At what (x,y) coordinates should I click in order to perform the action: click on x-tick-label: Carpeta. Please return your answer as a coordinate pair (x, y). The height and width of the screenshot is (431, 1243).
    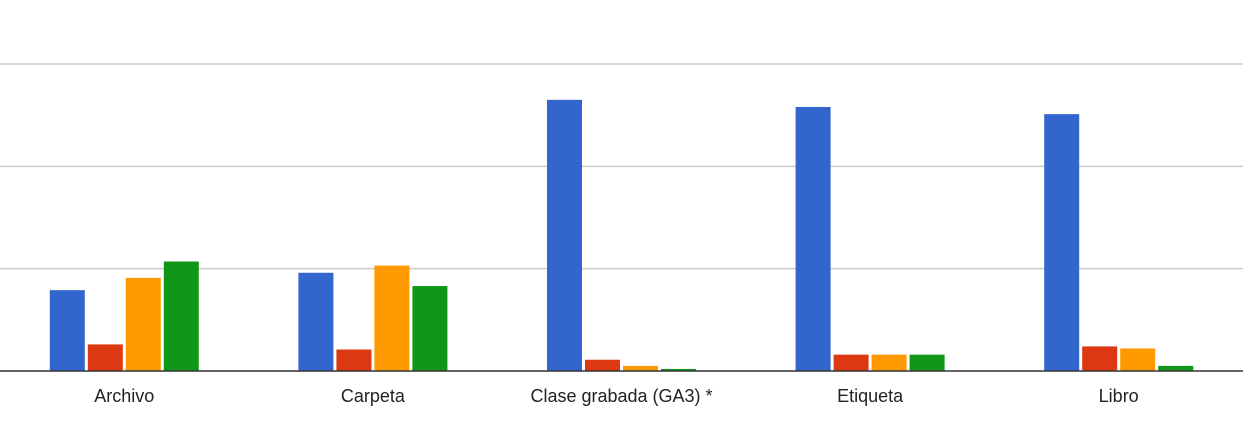
    Looking at the image, I should click on (373, 396).